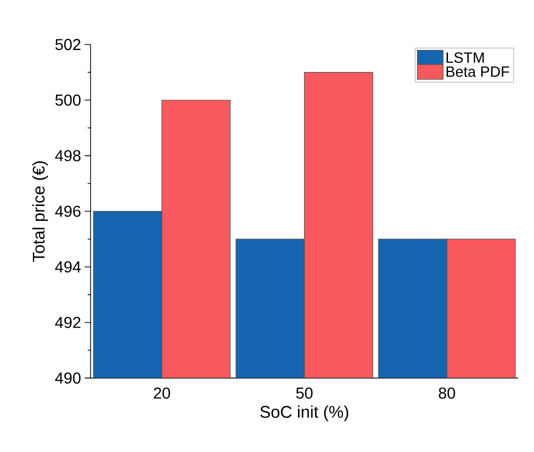 This screenshot has width=534, height=452. What do you see at coordinates (67, 156) in the screenshot?
I see `y-tick-label: 498` at bounding box center [67, 156].